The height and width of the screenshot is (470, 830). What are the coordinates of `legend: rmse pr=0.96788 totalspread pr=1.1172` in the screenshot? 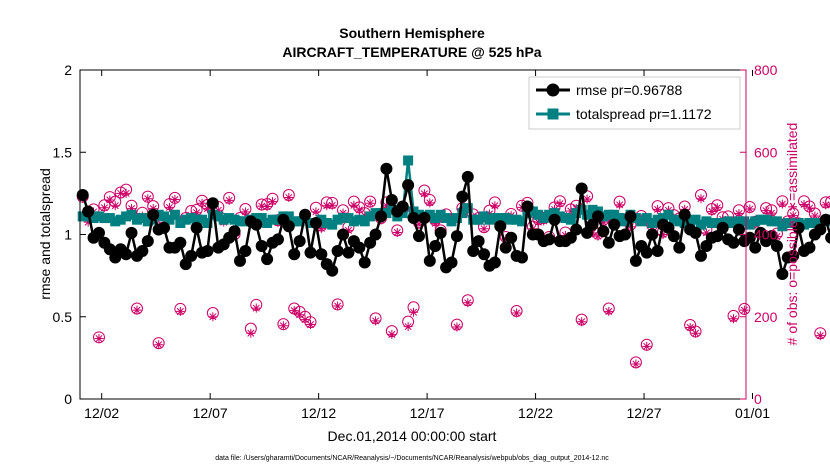 It's located at (634, 103).